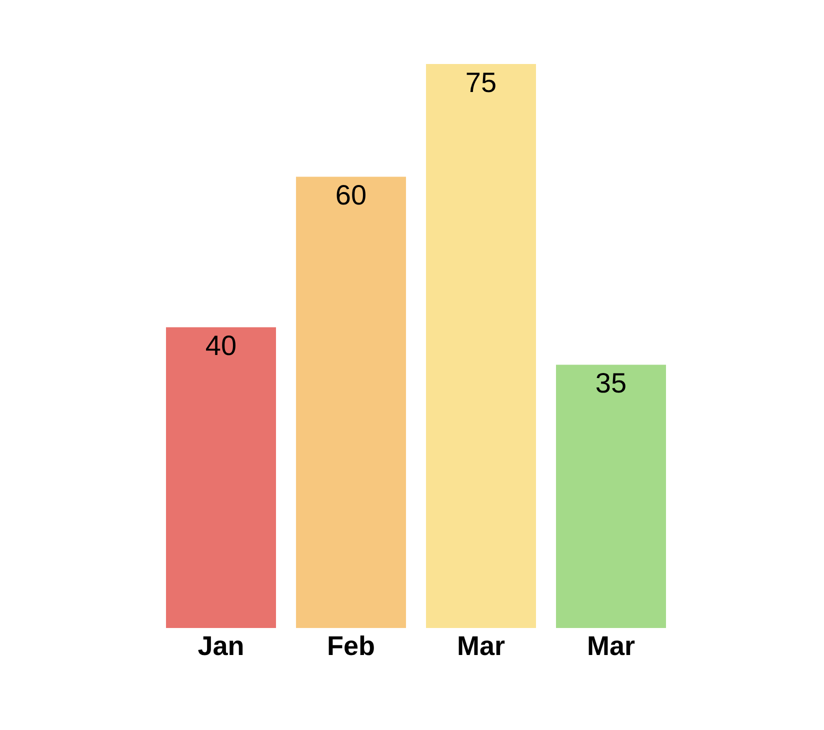 The height and width of the screenshot is (730, 824). Describe the element at coordinates (611, 383) in the screenshot. I see `data-label: 35` at that location.